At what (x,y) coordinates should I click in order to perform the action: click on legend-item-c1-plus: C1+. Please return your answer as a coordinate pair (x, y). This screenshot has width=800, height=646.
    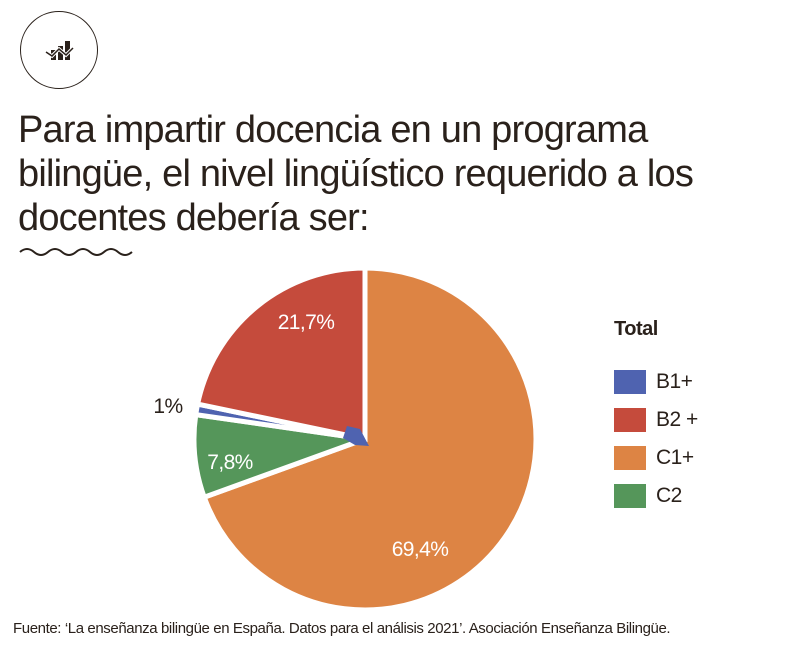
    Looking at the image, I should click on (656, 458).